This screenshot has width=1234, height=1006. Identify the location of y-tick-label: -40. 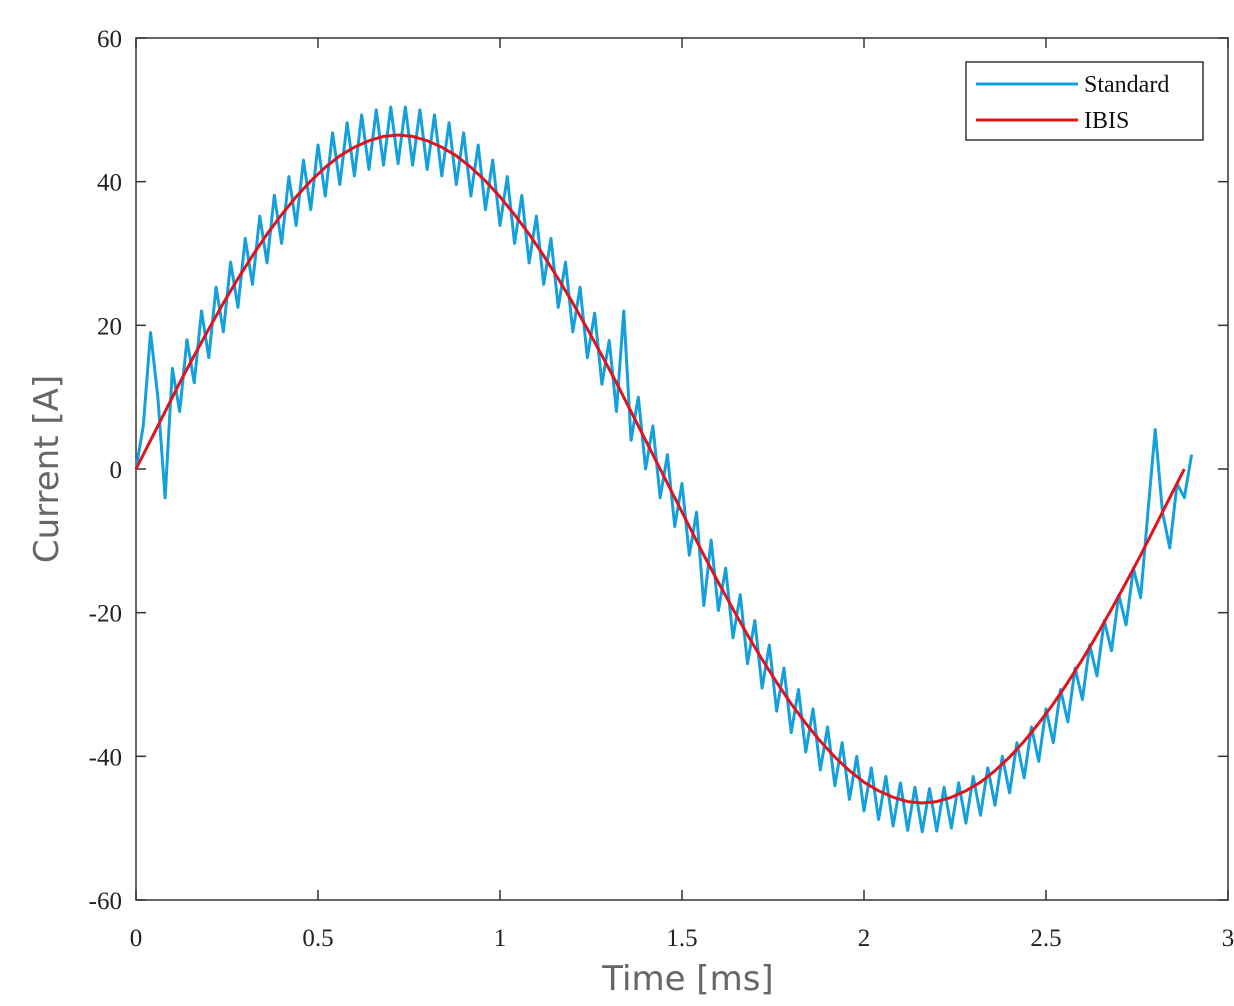
(105, 757).